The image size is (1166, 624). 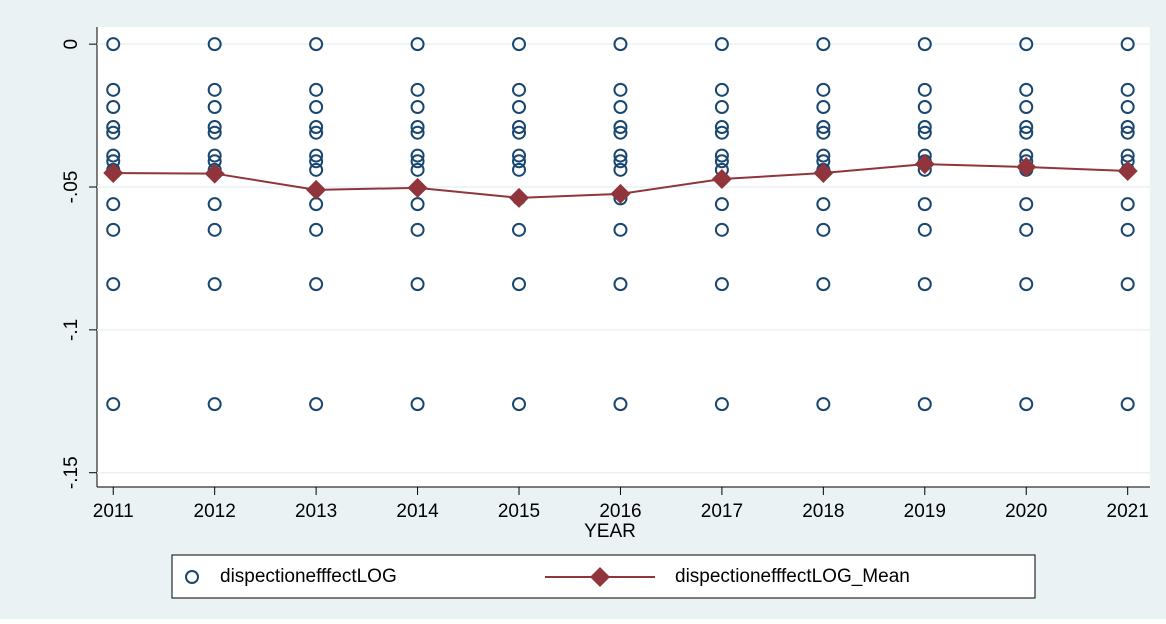 What do you see at coordinates (823, 511) in the screenshot?
I see `x-tick-label: 2018` at bounding box center [823, 511].